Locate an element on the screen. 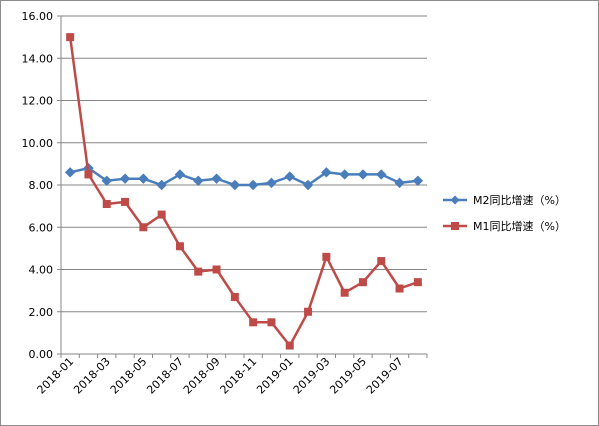 This screenshot has height=426, width=599. x-tick-label: 2019-07 is located at coordinates (385, 376).